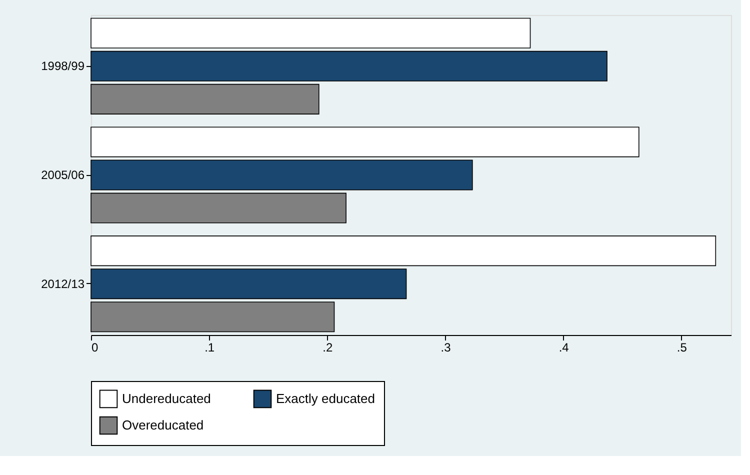  What do you see at coordinates (63, 175) in the screenshot?
I see `y-tick-label: 2005/06` at bounding box center [63, 175].